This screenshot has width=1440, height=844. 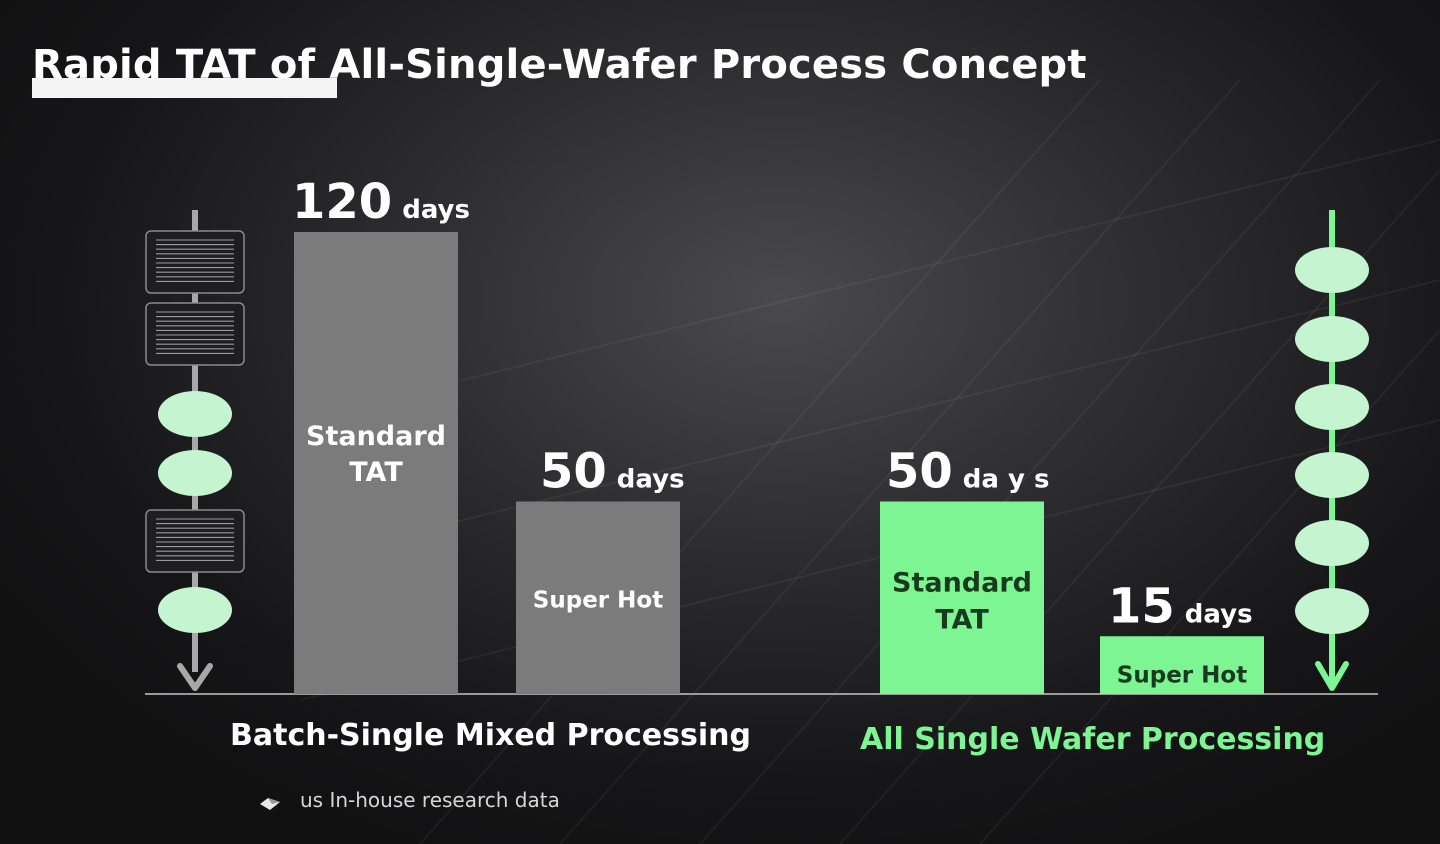 What do you see at coordinates (342, 202) in the screenshot?
I see `value-number: 120` at bounding box center [342, 202].